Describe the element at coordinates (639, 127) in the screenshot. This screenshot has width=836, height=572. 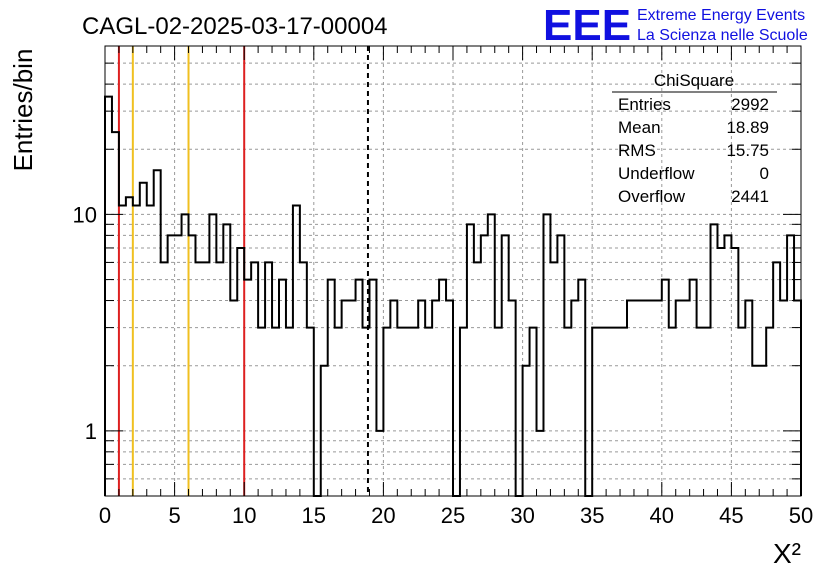
I see `stats-row-label: Mean` at that location.